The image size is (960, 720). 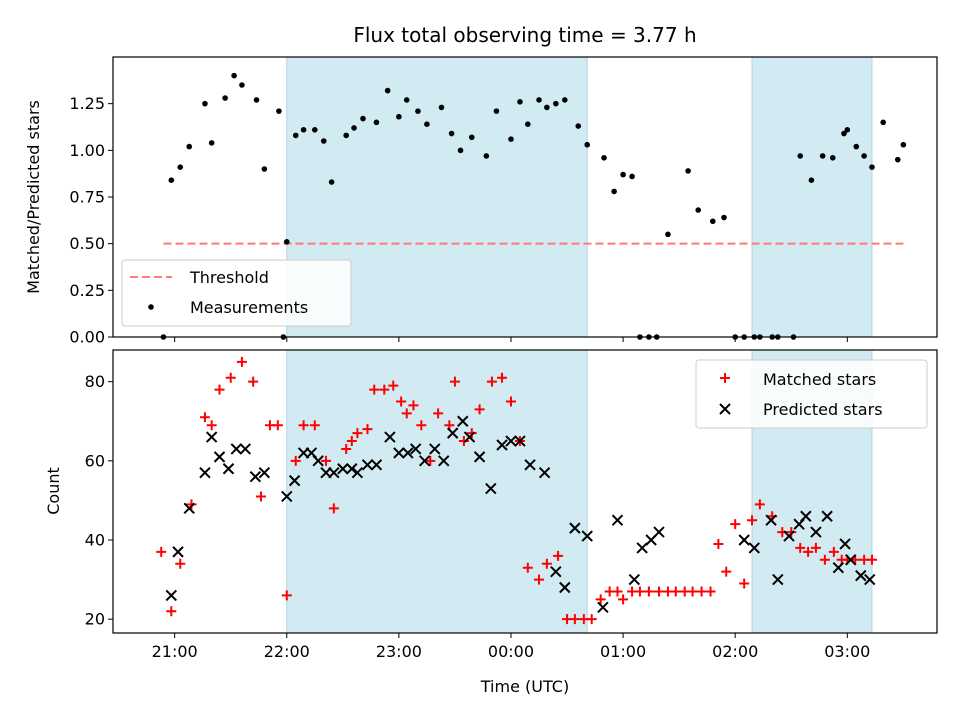 What do you see at coordinates (735, 651) in the screenshot?
I see `x-tick-label: 02:00` at bounding box center [735, 651].